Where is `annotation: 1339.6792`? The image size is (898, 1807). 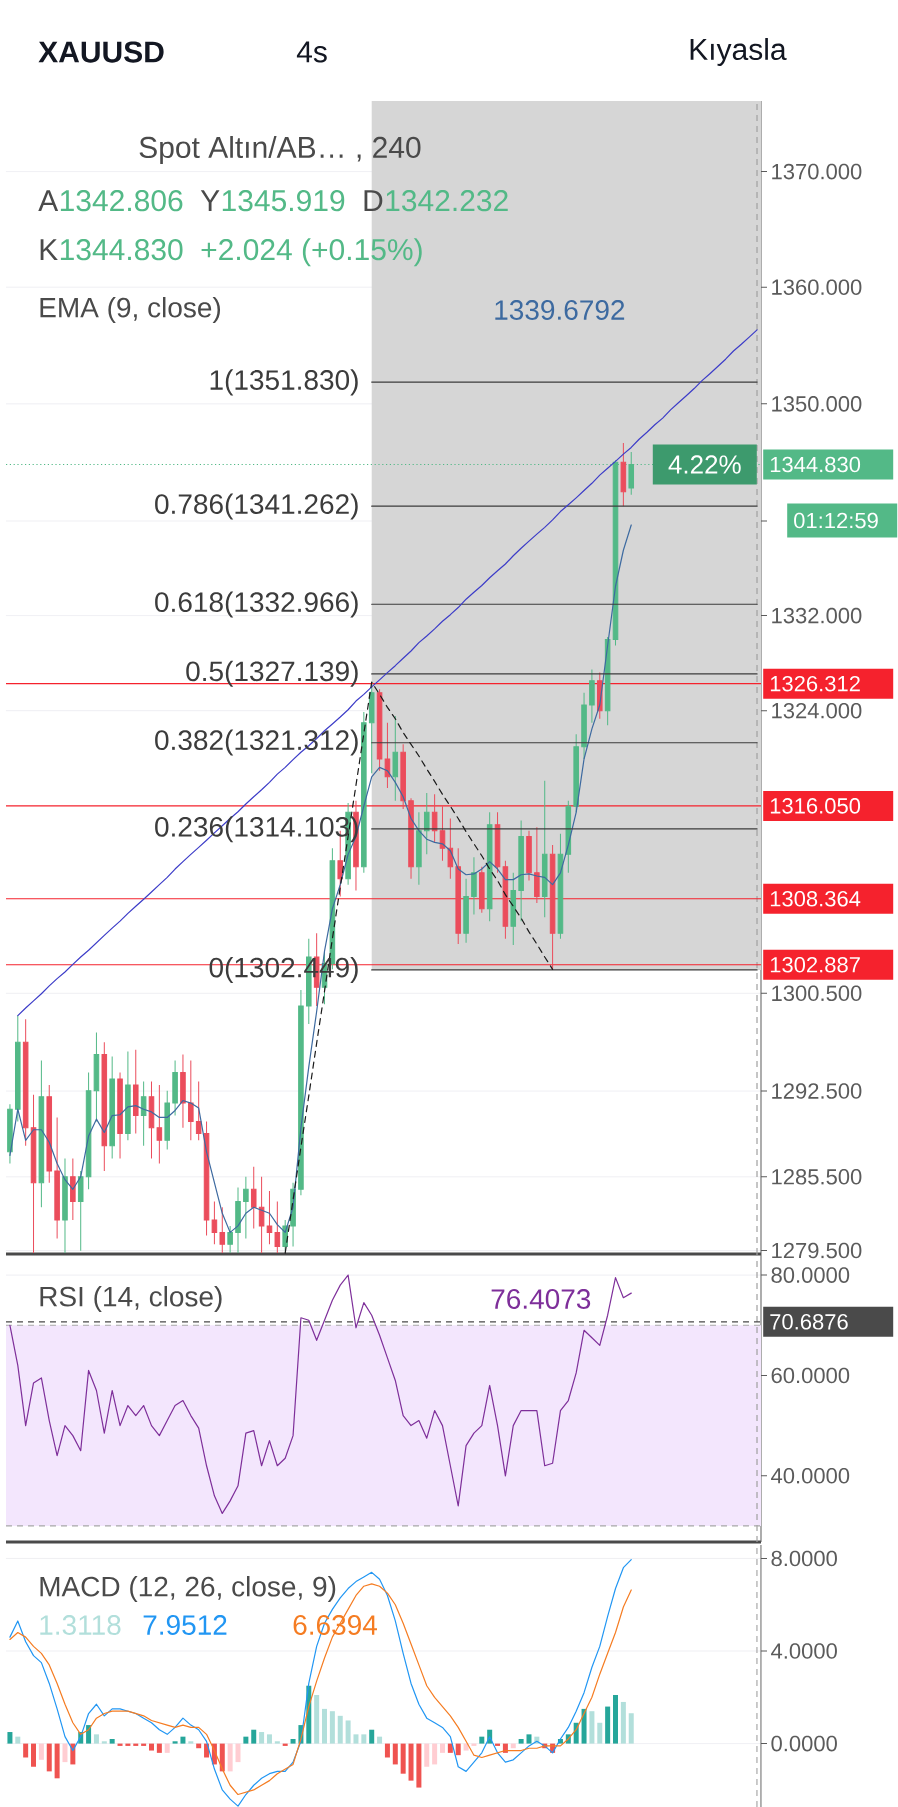
annotation: 1339.6792 is located at coordinates (560, 310).